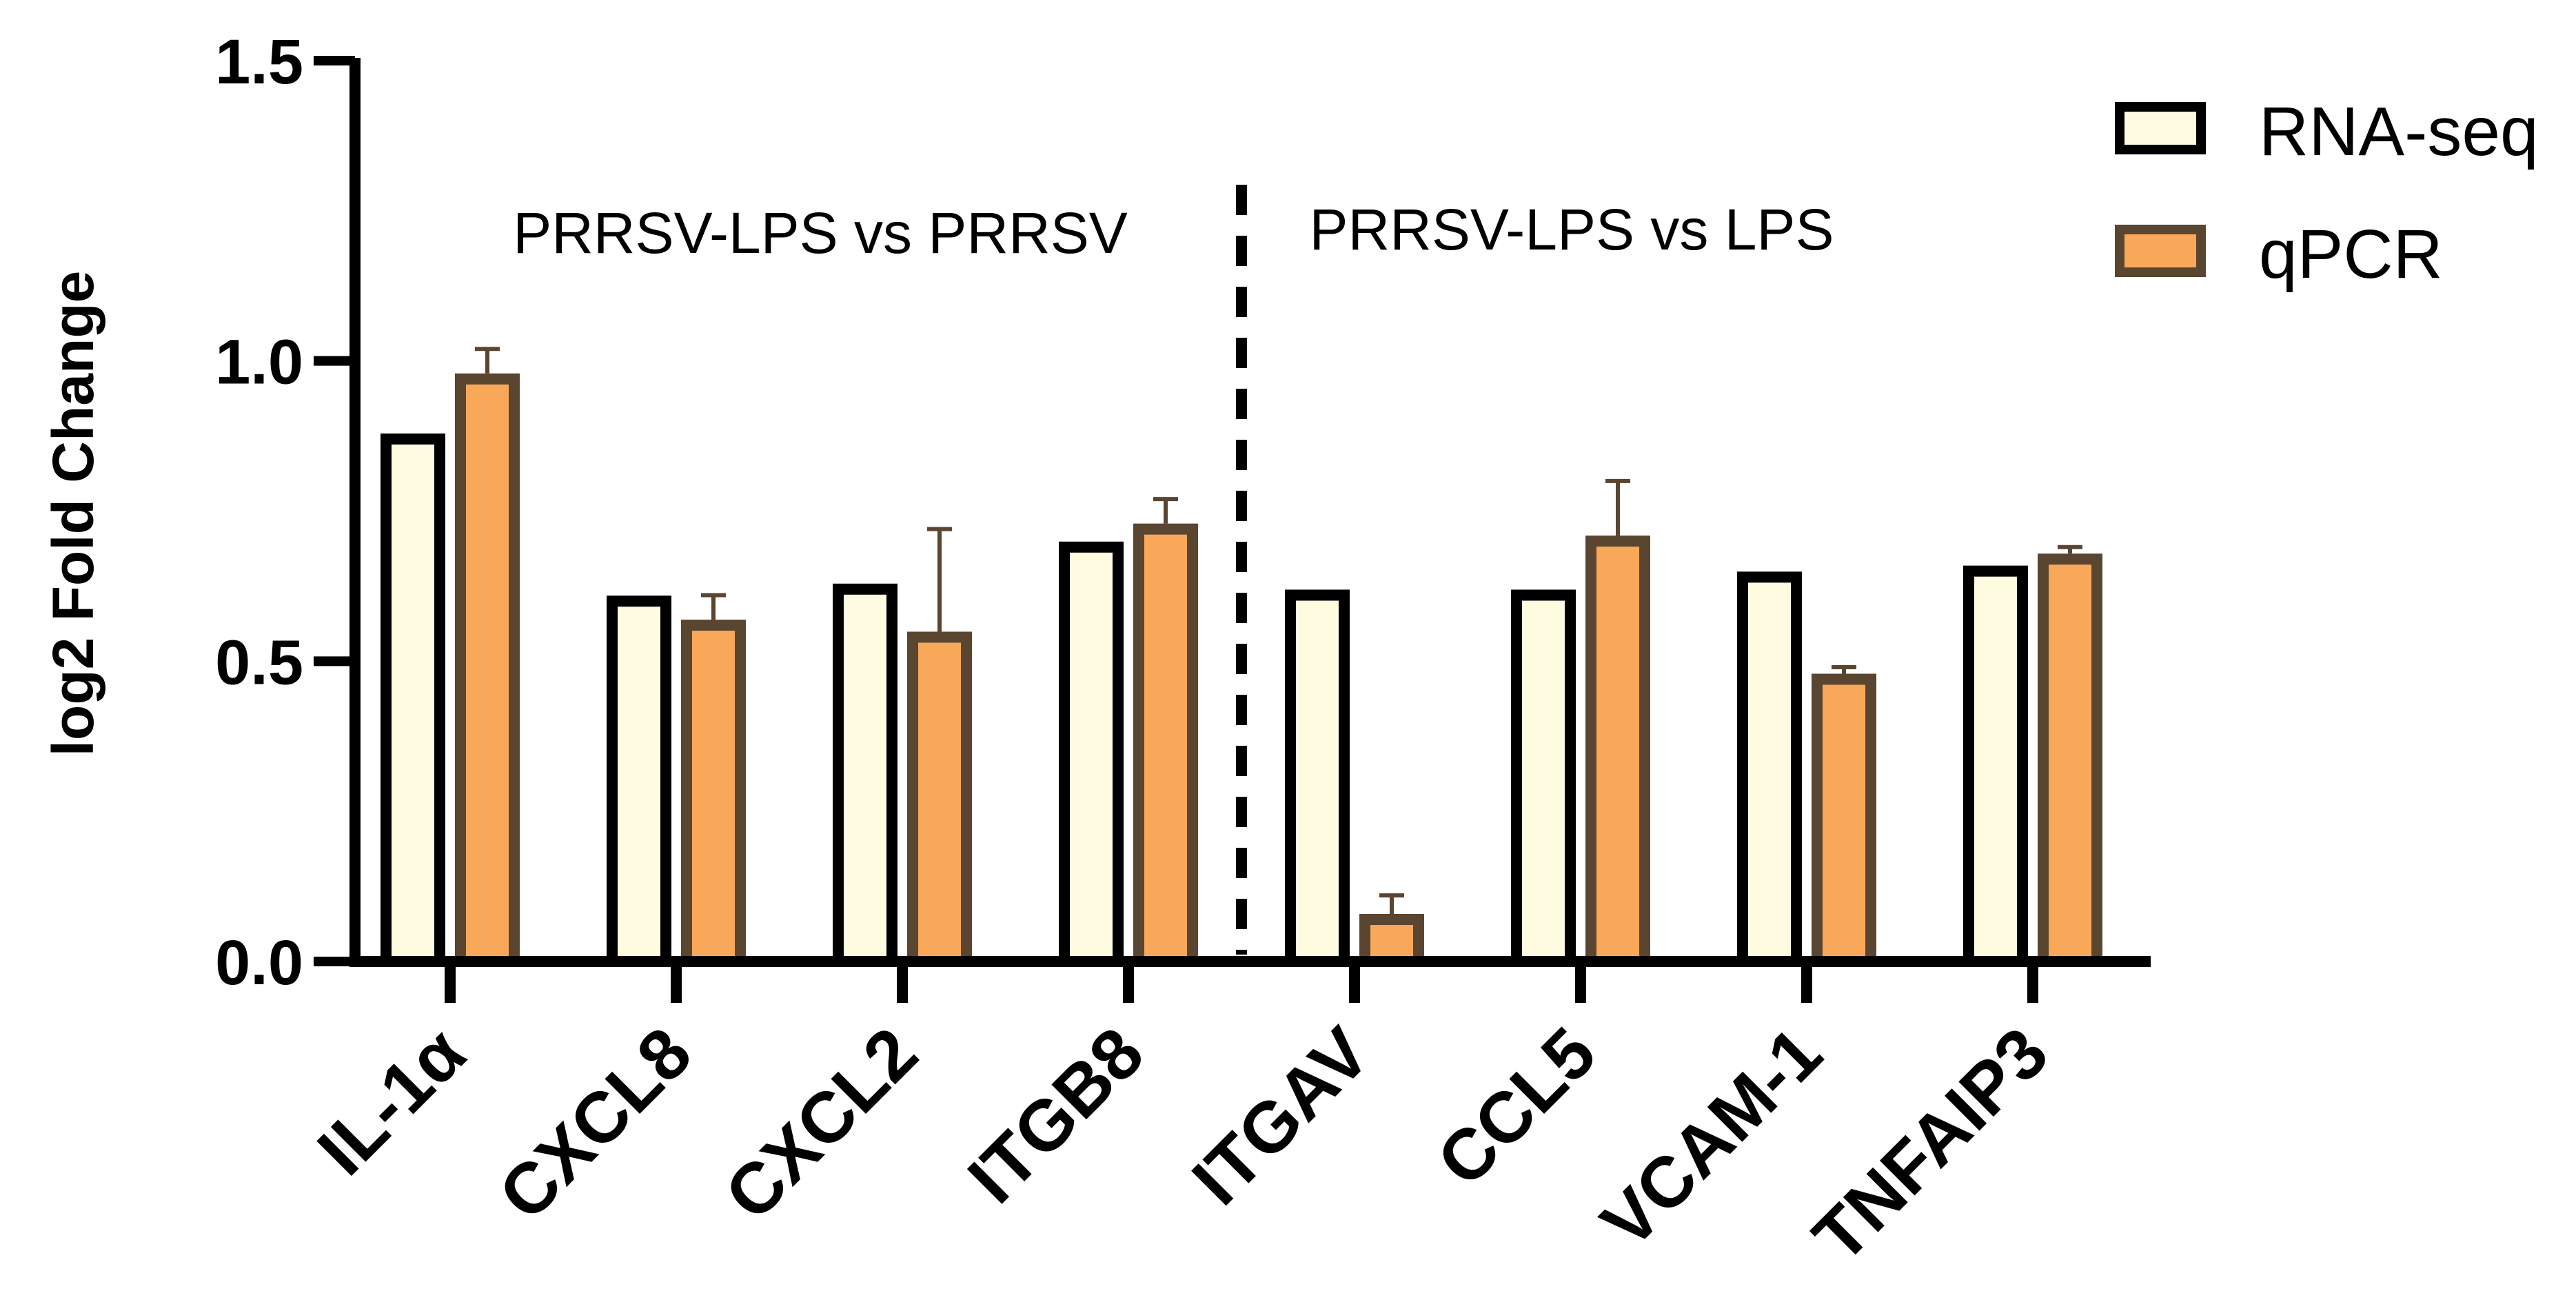 This screenshot has width=2576, height=1313. Describe the element at coordinates (2327, 193) in the screenshot. I see `legend: RNA-seq qPCR` at that location.